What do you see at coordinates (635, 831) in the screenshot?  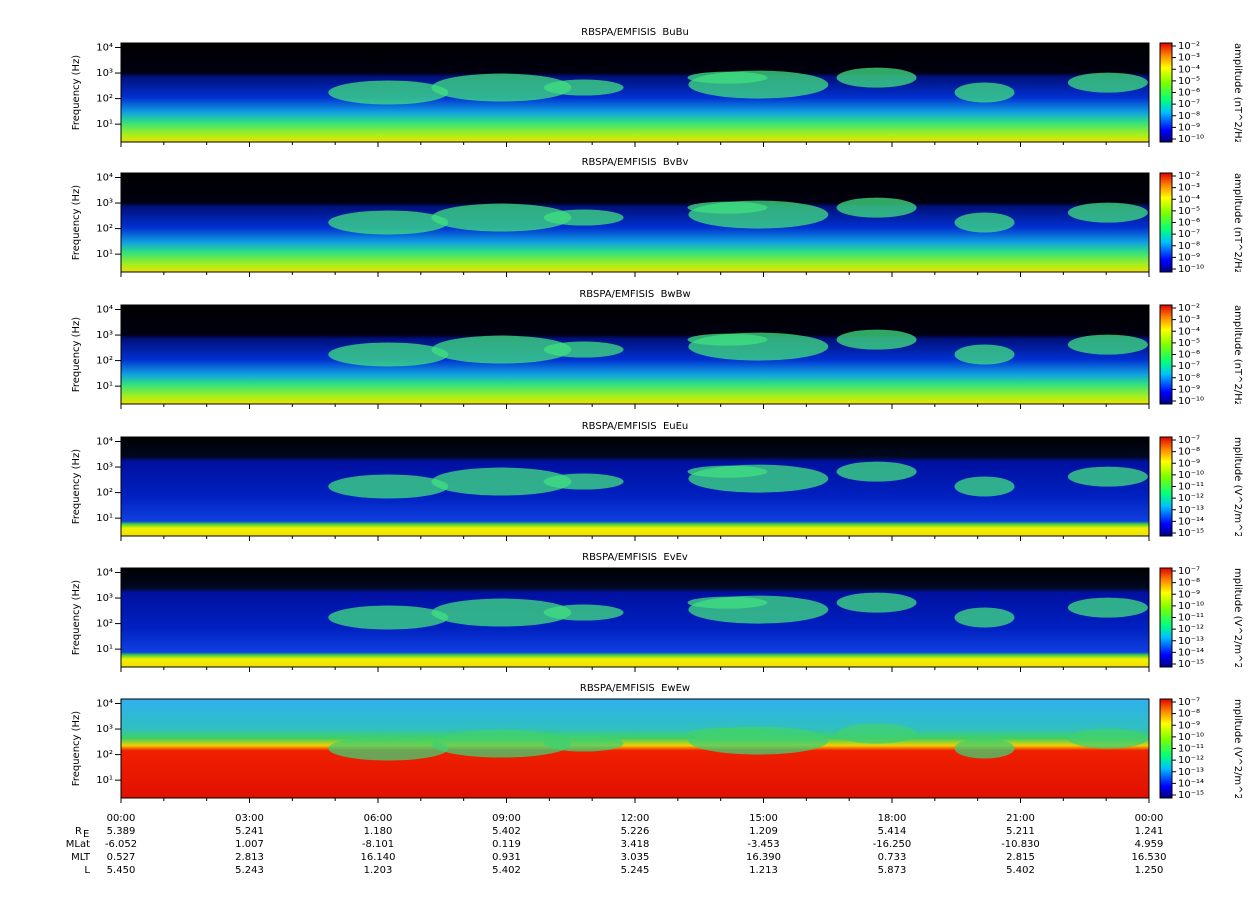 I see `ephemeris-value: 5.226` at bounding box center [635, 831].